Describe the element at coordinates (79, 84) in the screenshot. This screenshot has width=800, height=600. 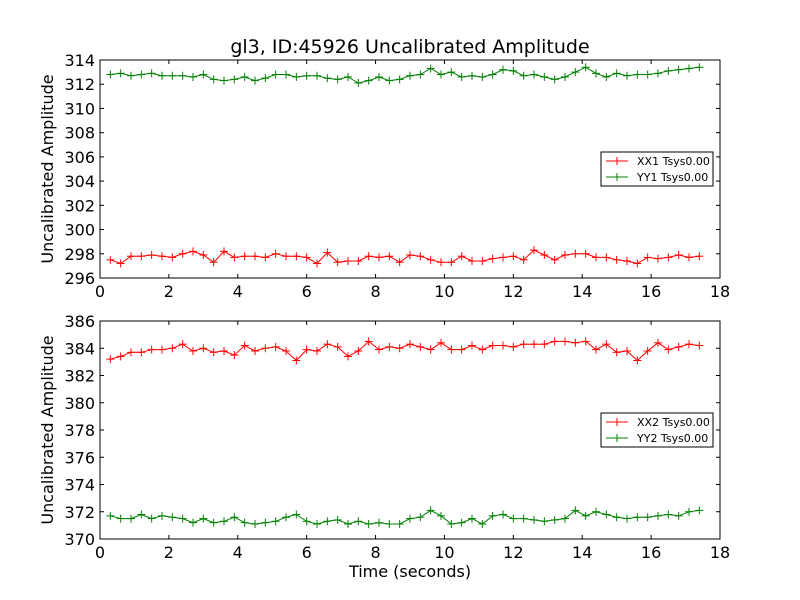
I see `y-tick-label: 312` at that location.